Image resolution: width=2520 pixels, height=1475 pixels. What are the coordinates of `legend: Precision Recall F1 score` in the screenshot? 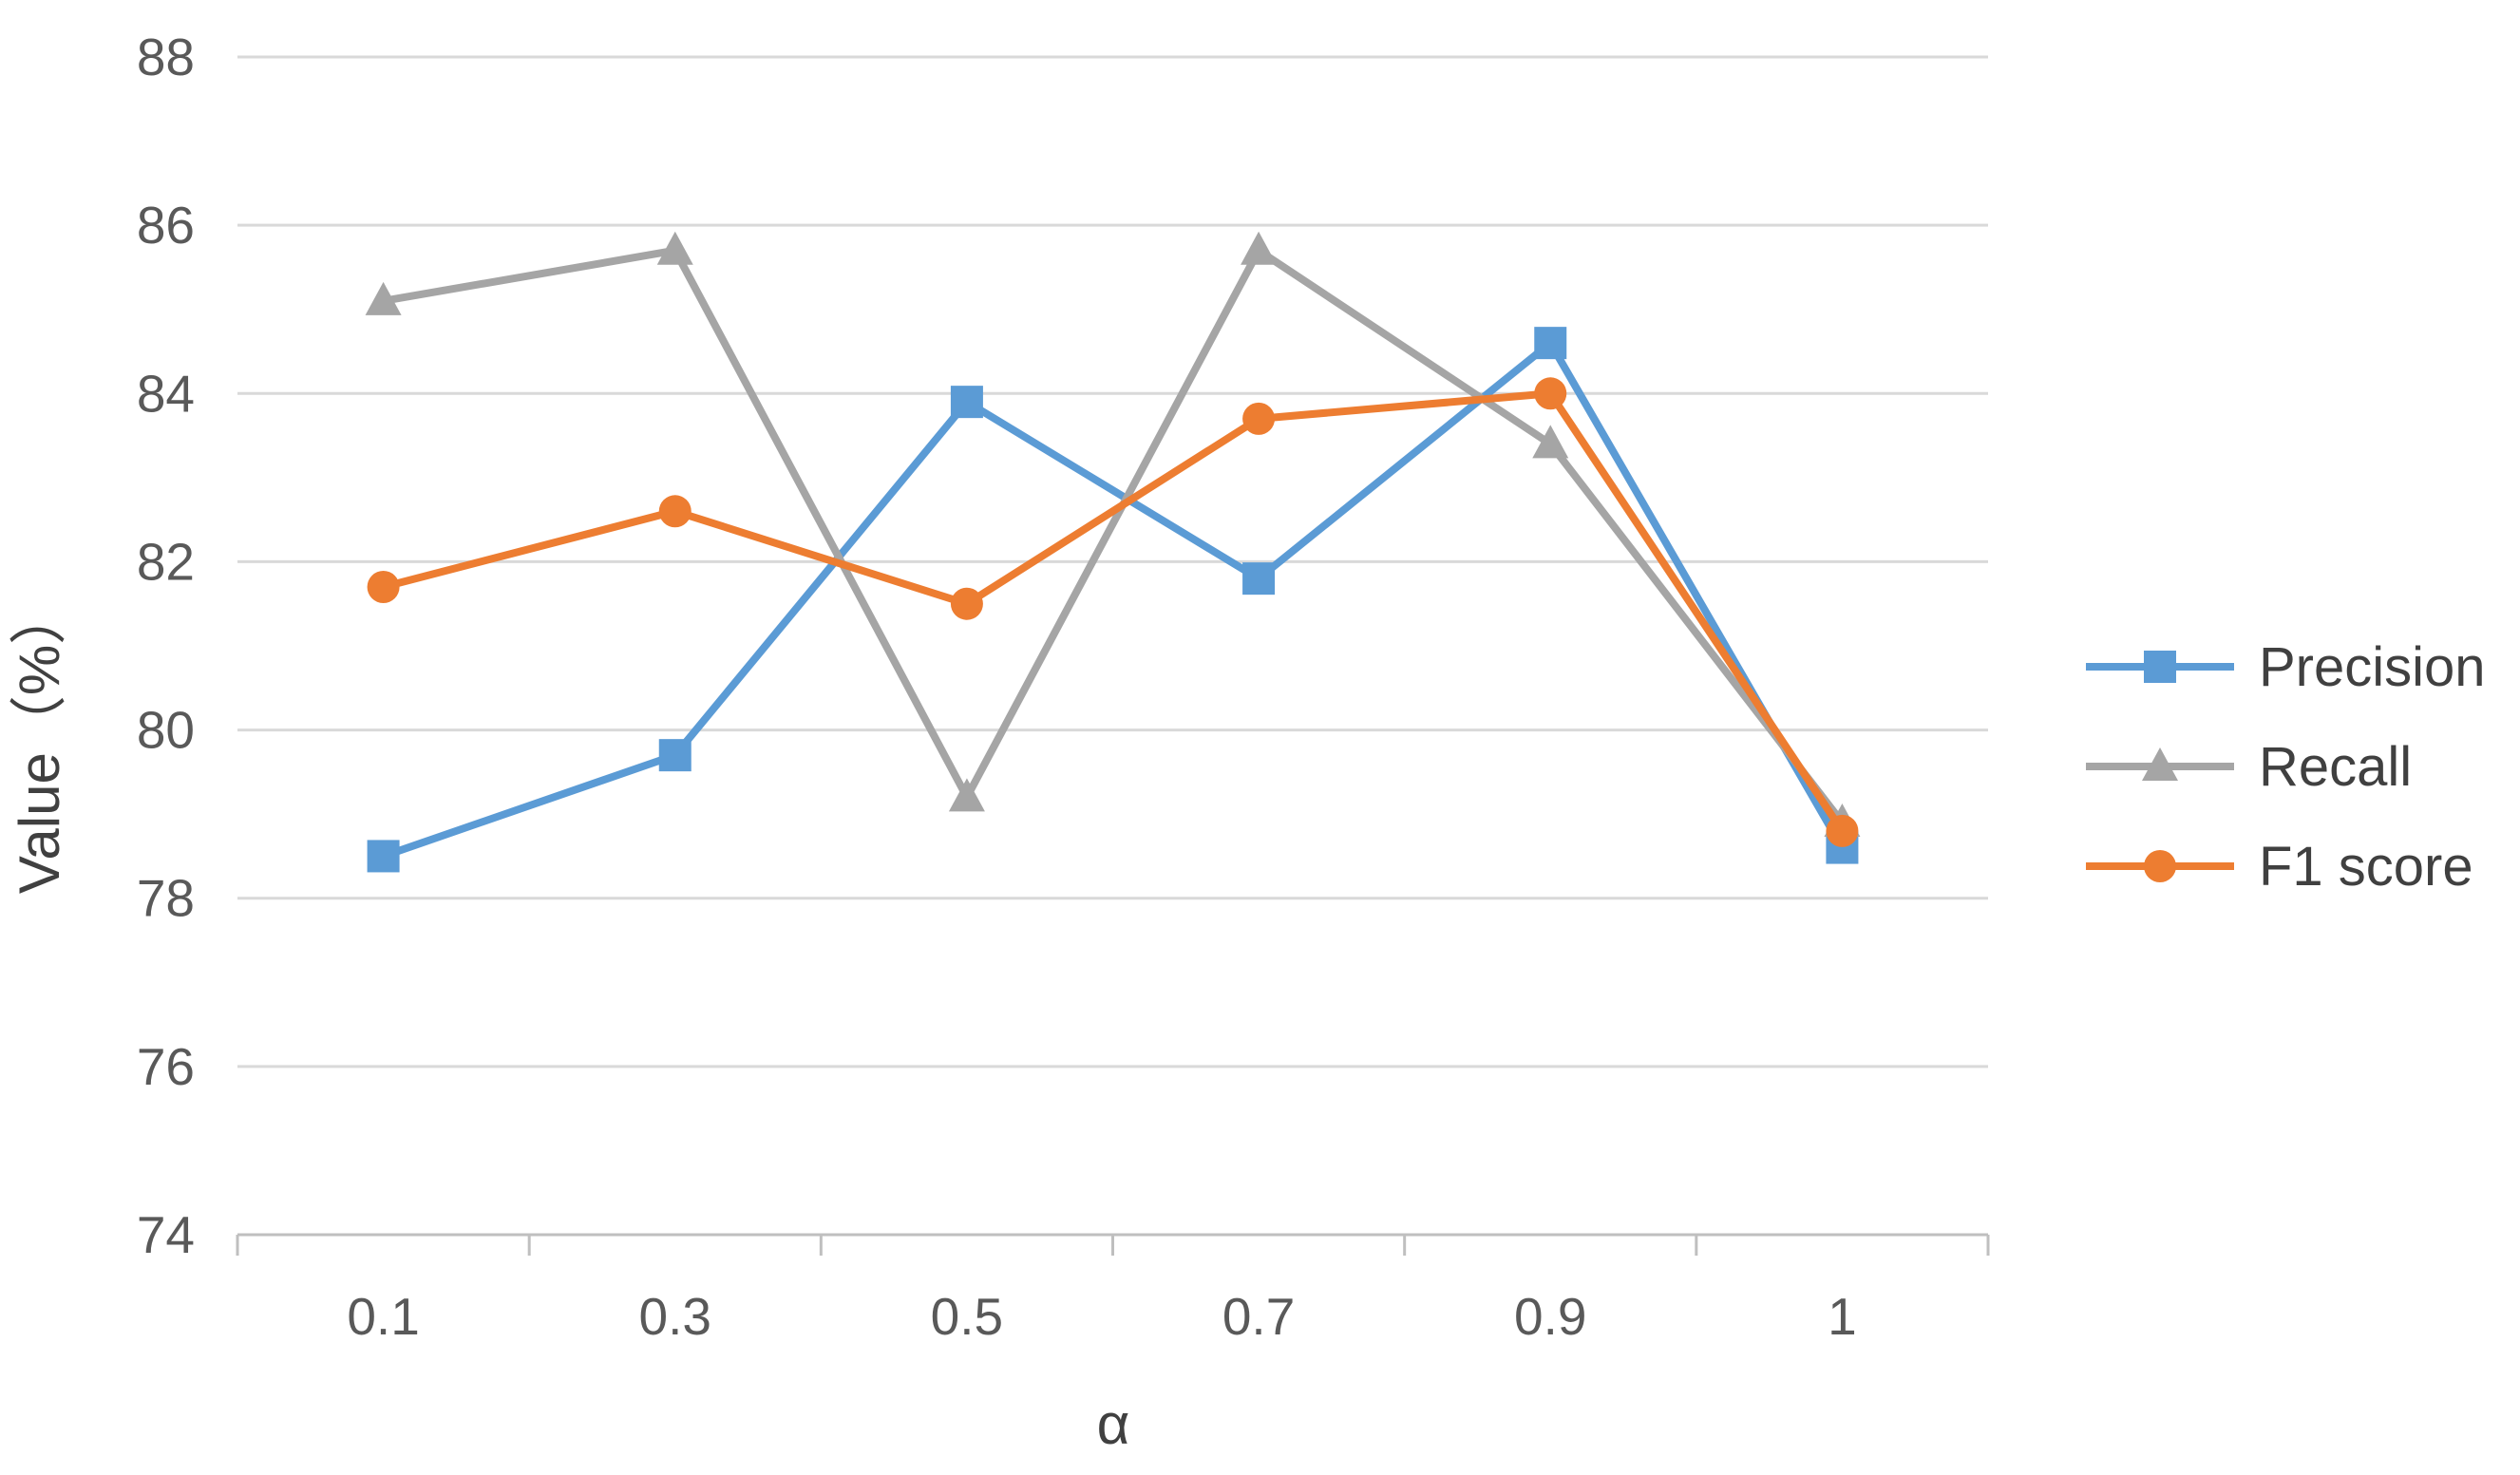 It's located at (2286, 767).